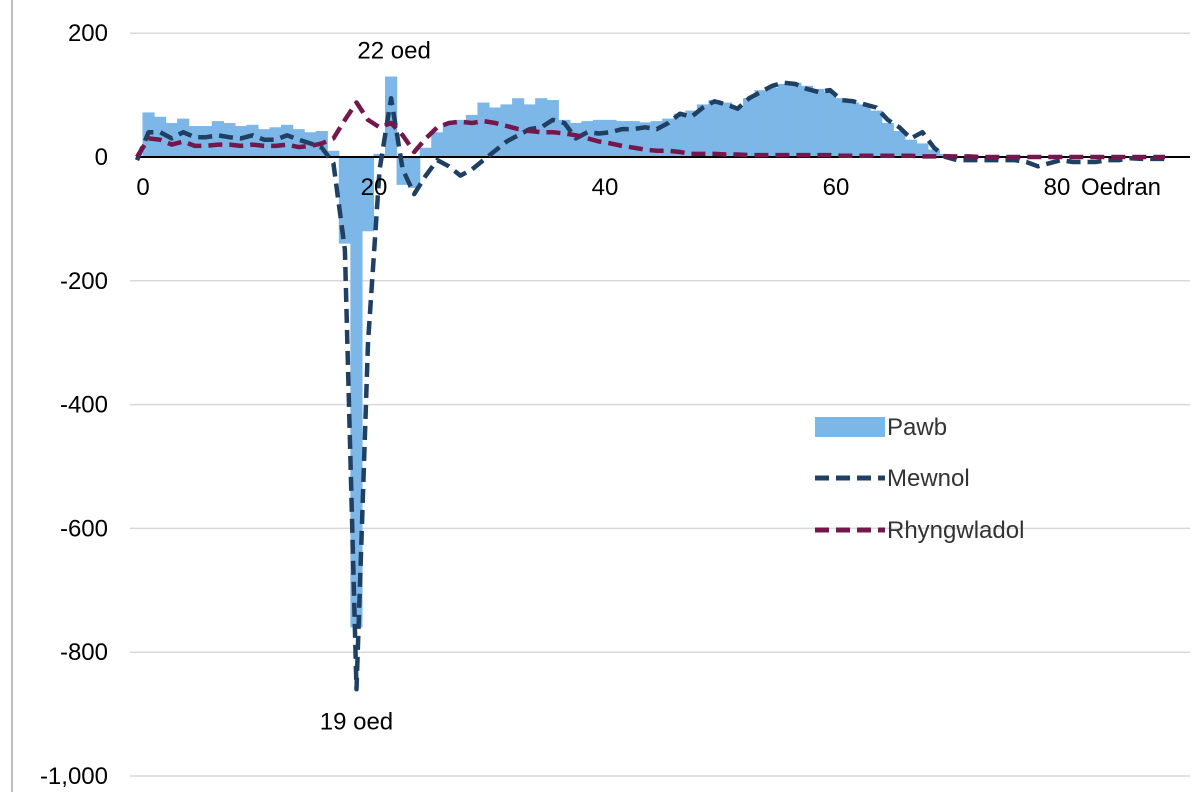 Image resolution: width=1203 pixels, height=792 pixels. What do you see at coordinates (101, 157) in the screenshot?
I see `y-tick-label: 0` at bounding box center [101, 157].